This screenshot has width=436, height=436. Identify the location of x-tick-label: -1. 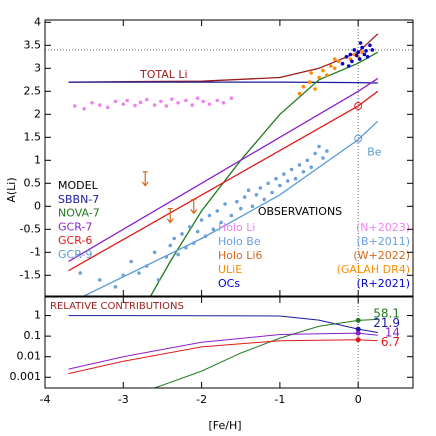
(279, 399).